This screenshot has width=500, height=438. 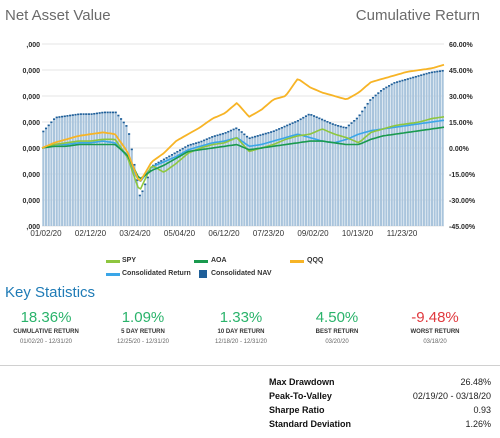 I want to click on summary-row-peak-to-valley: Peak-To-Valley 02/19/20 - 03/18/20, so click(x=380, y=397).